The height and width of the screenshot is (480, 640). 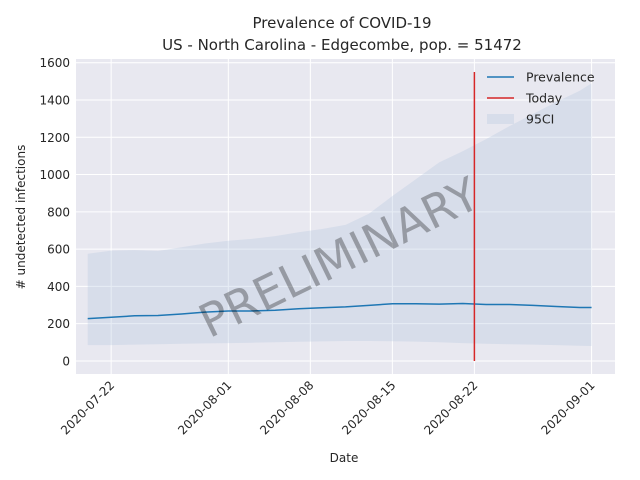 I want to click on prevalence-line, so click(x=339, y=311).